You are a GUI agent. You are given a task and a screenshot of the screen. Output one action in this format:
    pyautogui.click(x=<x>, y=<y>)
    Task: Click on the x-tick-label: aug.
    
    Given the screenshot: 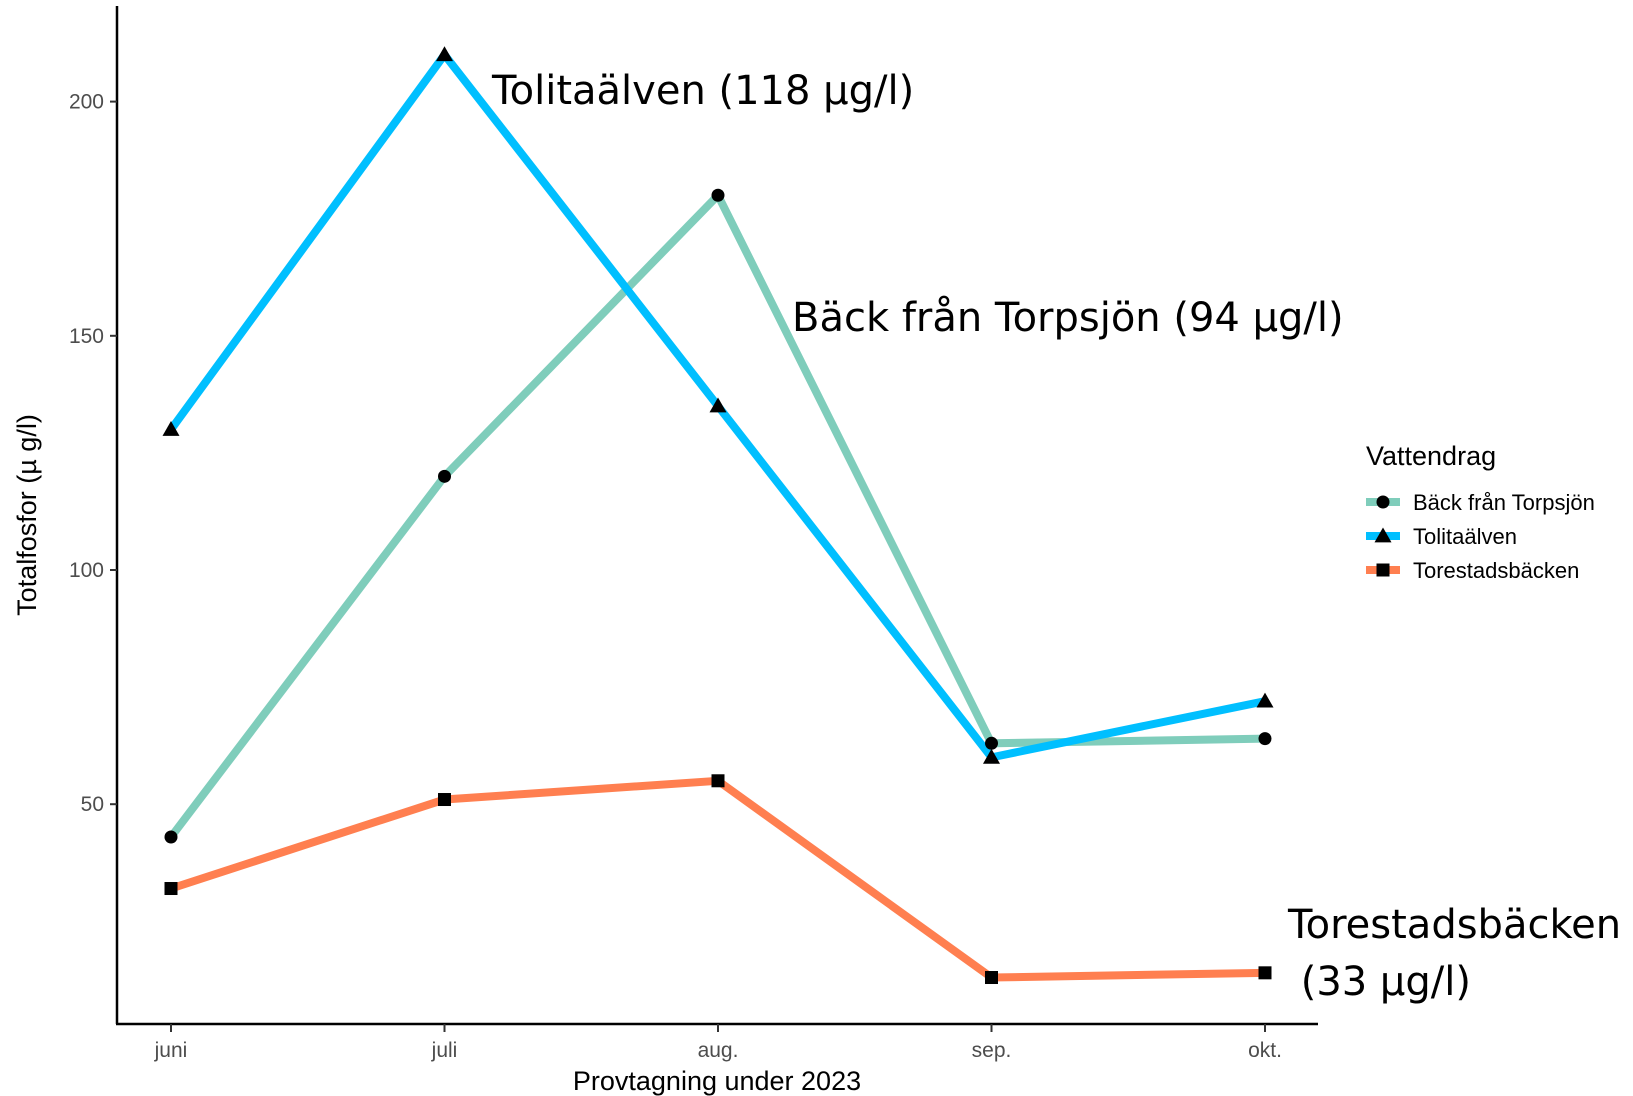 What is the action you would take?
    pyautogui.click(x=718, y=1050)
    